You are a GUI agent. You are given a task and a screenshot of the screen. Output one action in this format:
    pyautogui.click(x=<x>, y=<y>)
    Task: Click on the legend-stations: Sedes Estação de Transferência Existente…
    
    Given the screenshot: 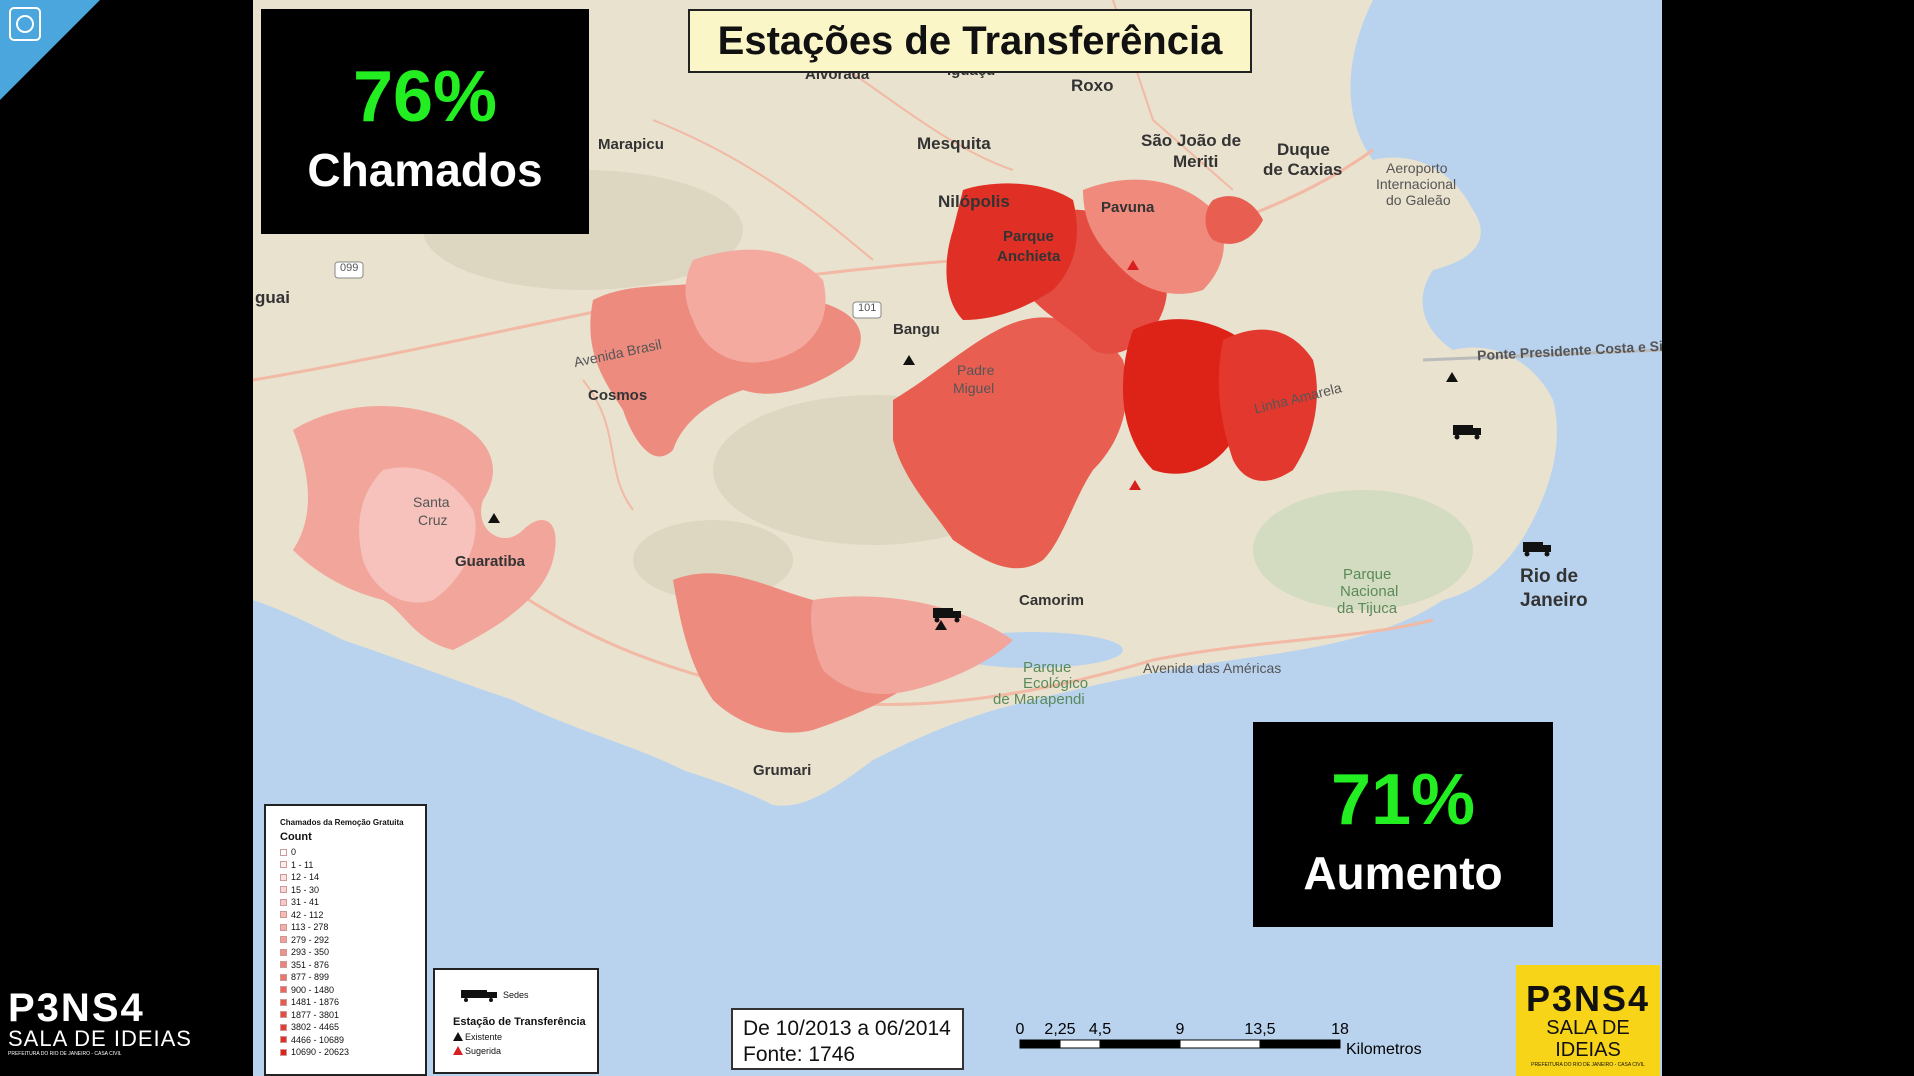 What is the action you would take?
    pyautogui.click(x=516, y=1021)
    